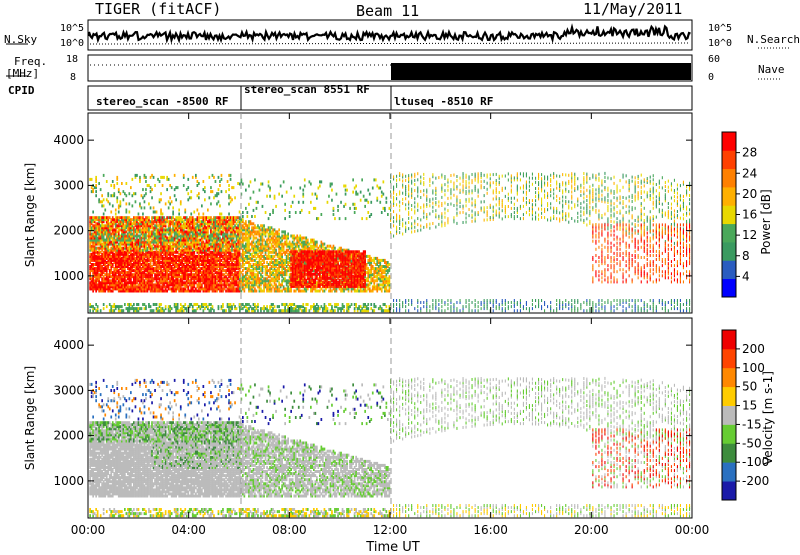 The height and width of the screenshot is (555, 800). What do you see at coordinates (390, 98) in the screenshot?
I see `cpid-panel` at bounding box center [390, 98].